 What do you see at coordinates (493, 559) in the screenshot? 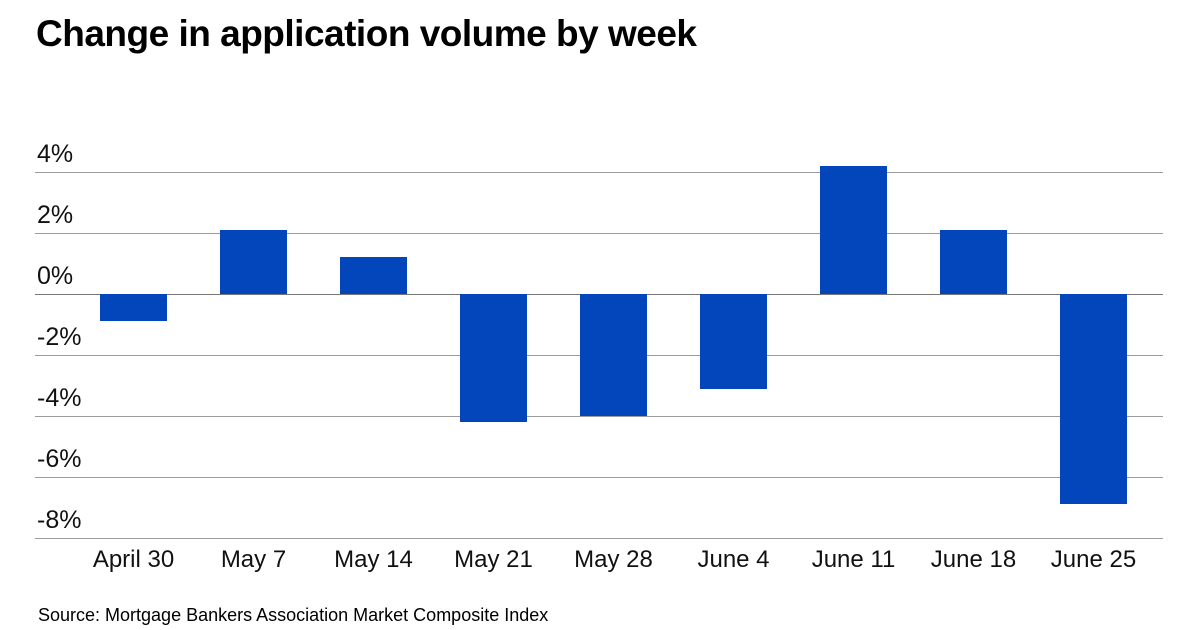
I see `x-tick-label: May 21` at bounding box center [493, 559].